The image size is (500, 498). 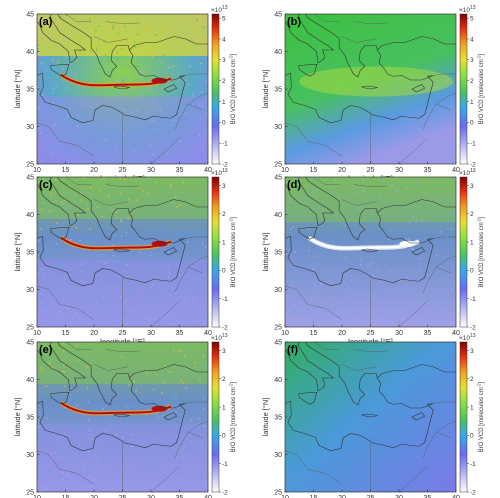 What do you see at coordinates (46, 22) in the screenshot?
I see `panel-label: (a)` at bounding box center [46, 22].